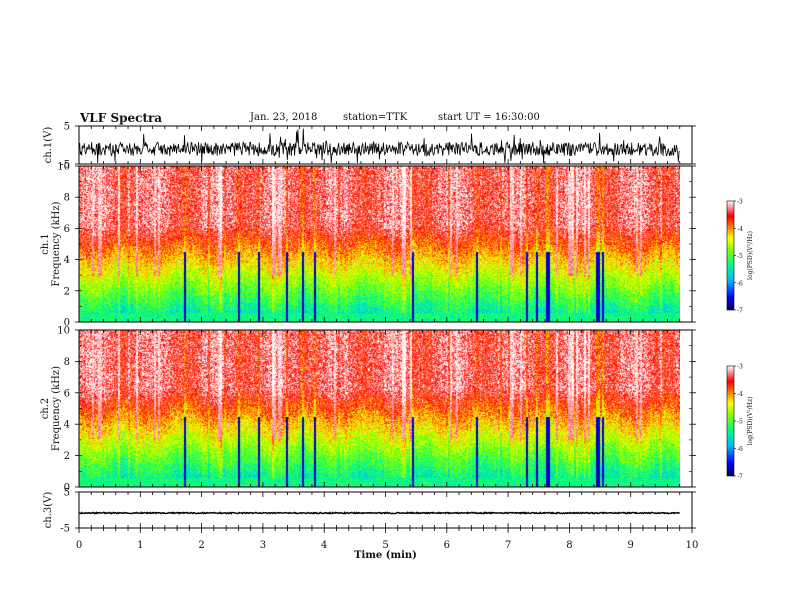  Describe the element at coordinates (447, 545) in the screenshot. I see `x-tick-label: 6` at that location.